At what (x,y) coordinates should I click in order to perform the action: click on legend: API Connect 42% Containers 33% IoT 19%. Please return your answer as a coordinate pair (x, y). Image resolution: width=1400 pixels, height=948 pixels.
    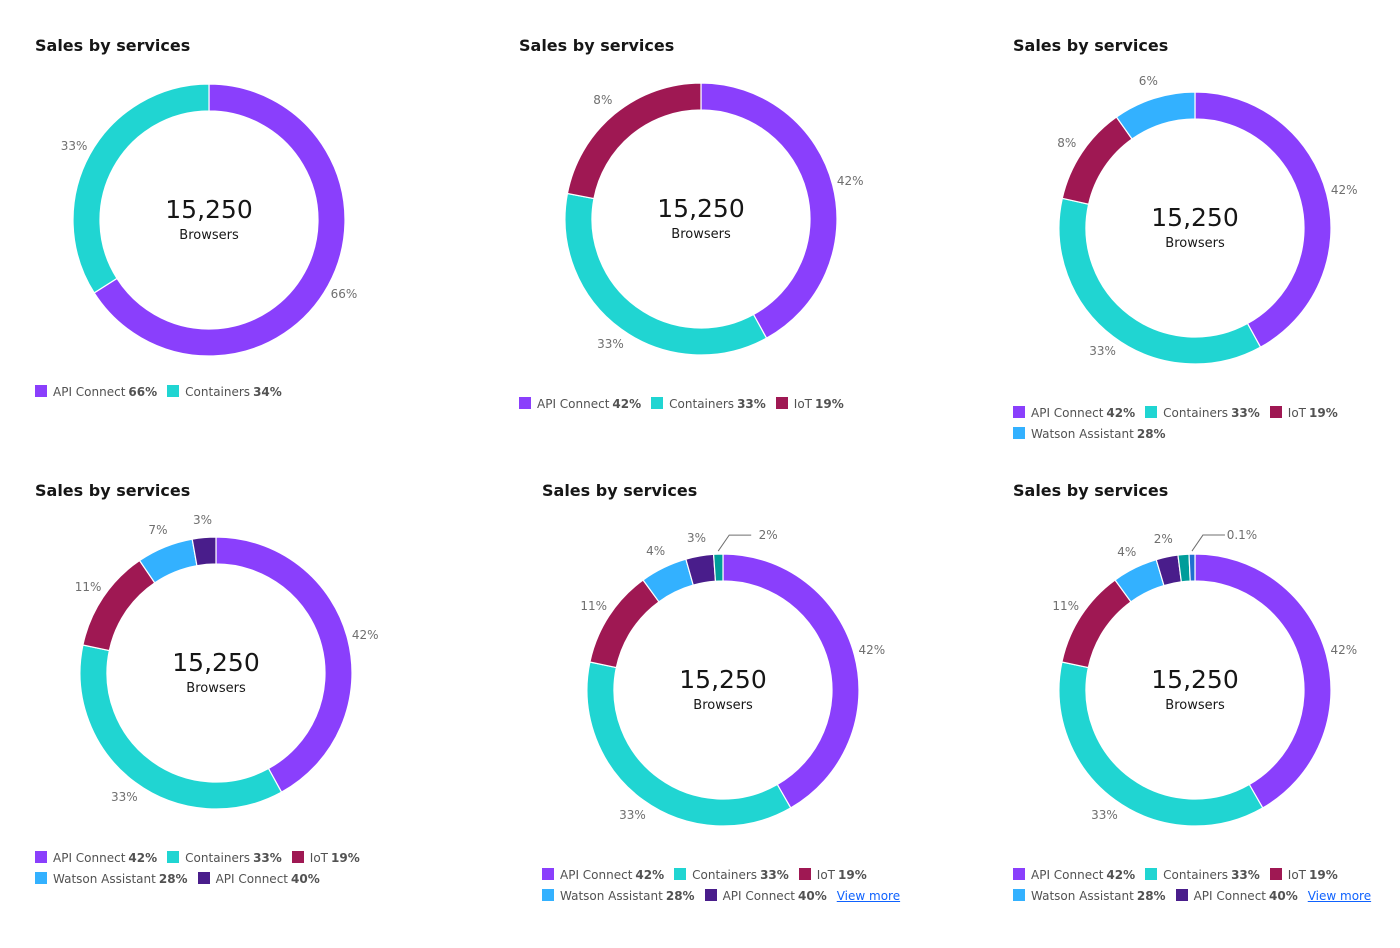
    Looking at the image, I should click on (699, 404).